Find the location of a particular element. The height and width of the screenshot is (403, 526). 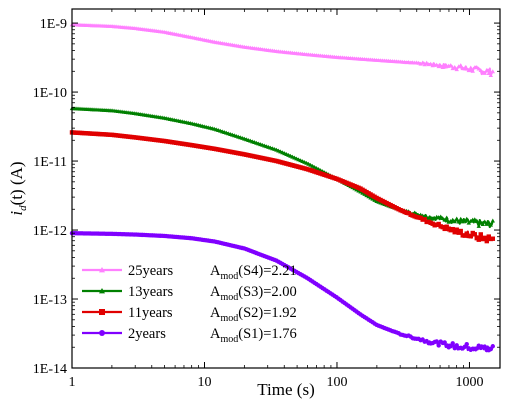

x-tick-label: 1 is located at coordinates (72, 382).